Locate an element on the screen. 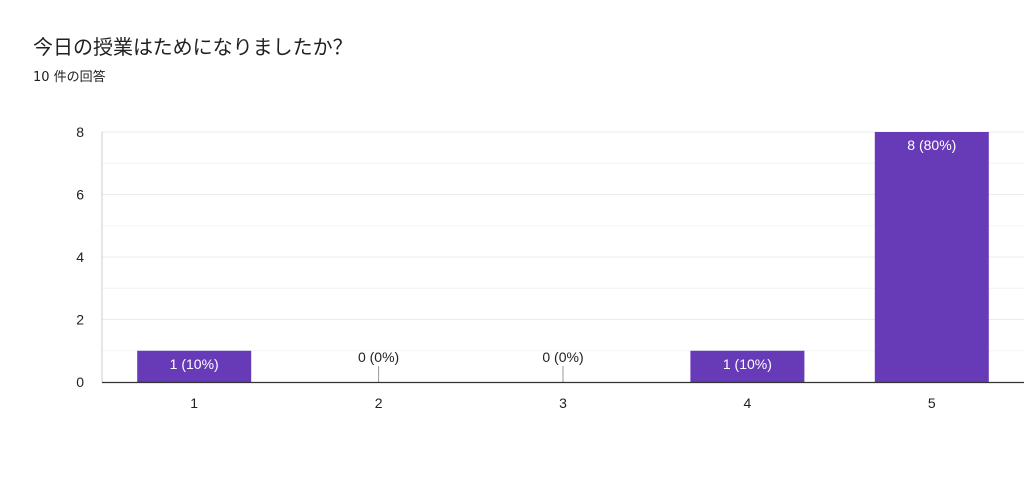 The width and height of the screenshot is (1024, 487). x-tick-label-3: 3 is located at coordinates (563, 403).